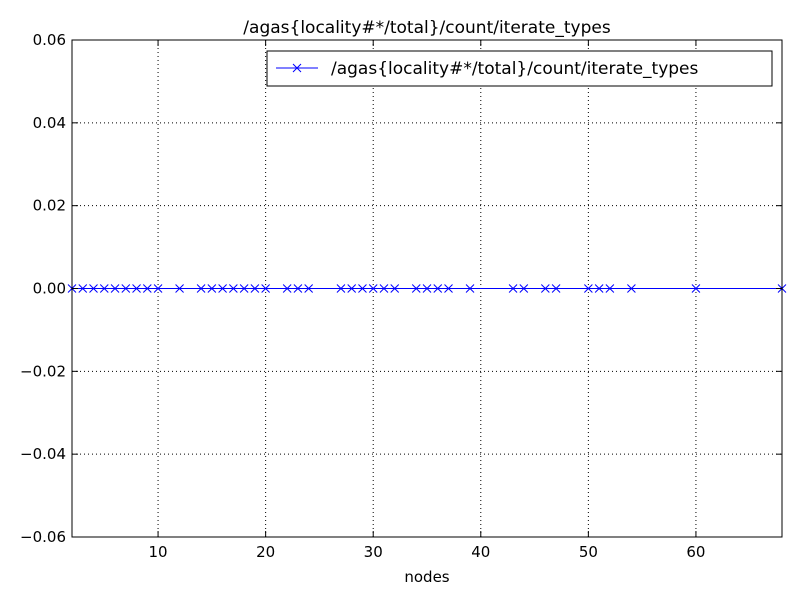 This screenshot has height=604, width=800. I want to click on x-axis-label: nodes, so click(426, 577).